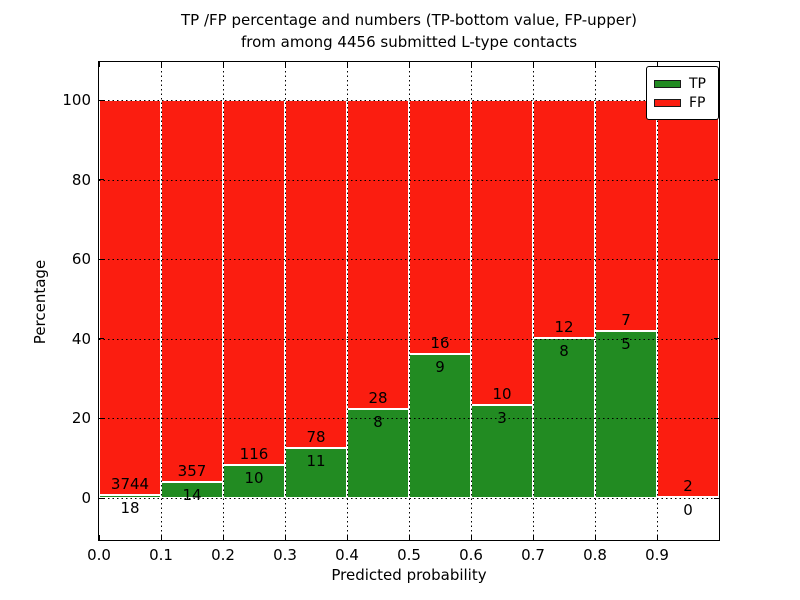 This screenshot has height=600, width=800. Describe the element at coordinates (81, 338) in the screenshot. I see `y-tick-label: 40` at that location.